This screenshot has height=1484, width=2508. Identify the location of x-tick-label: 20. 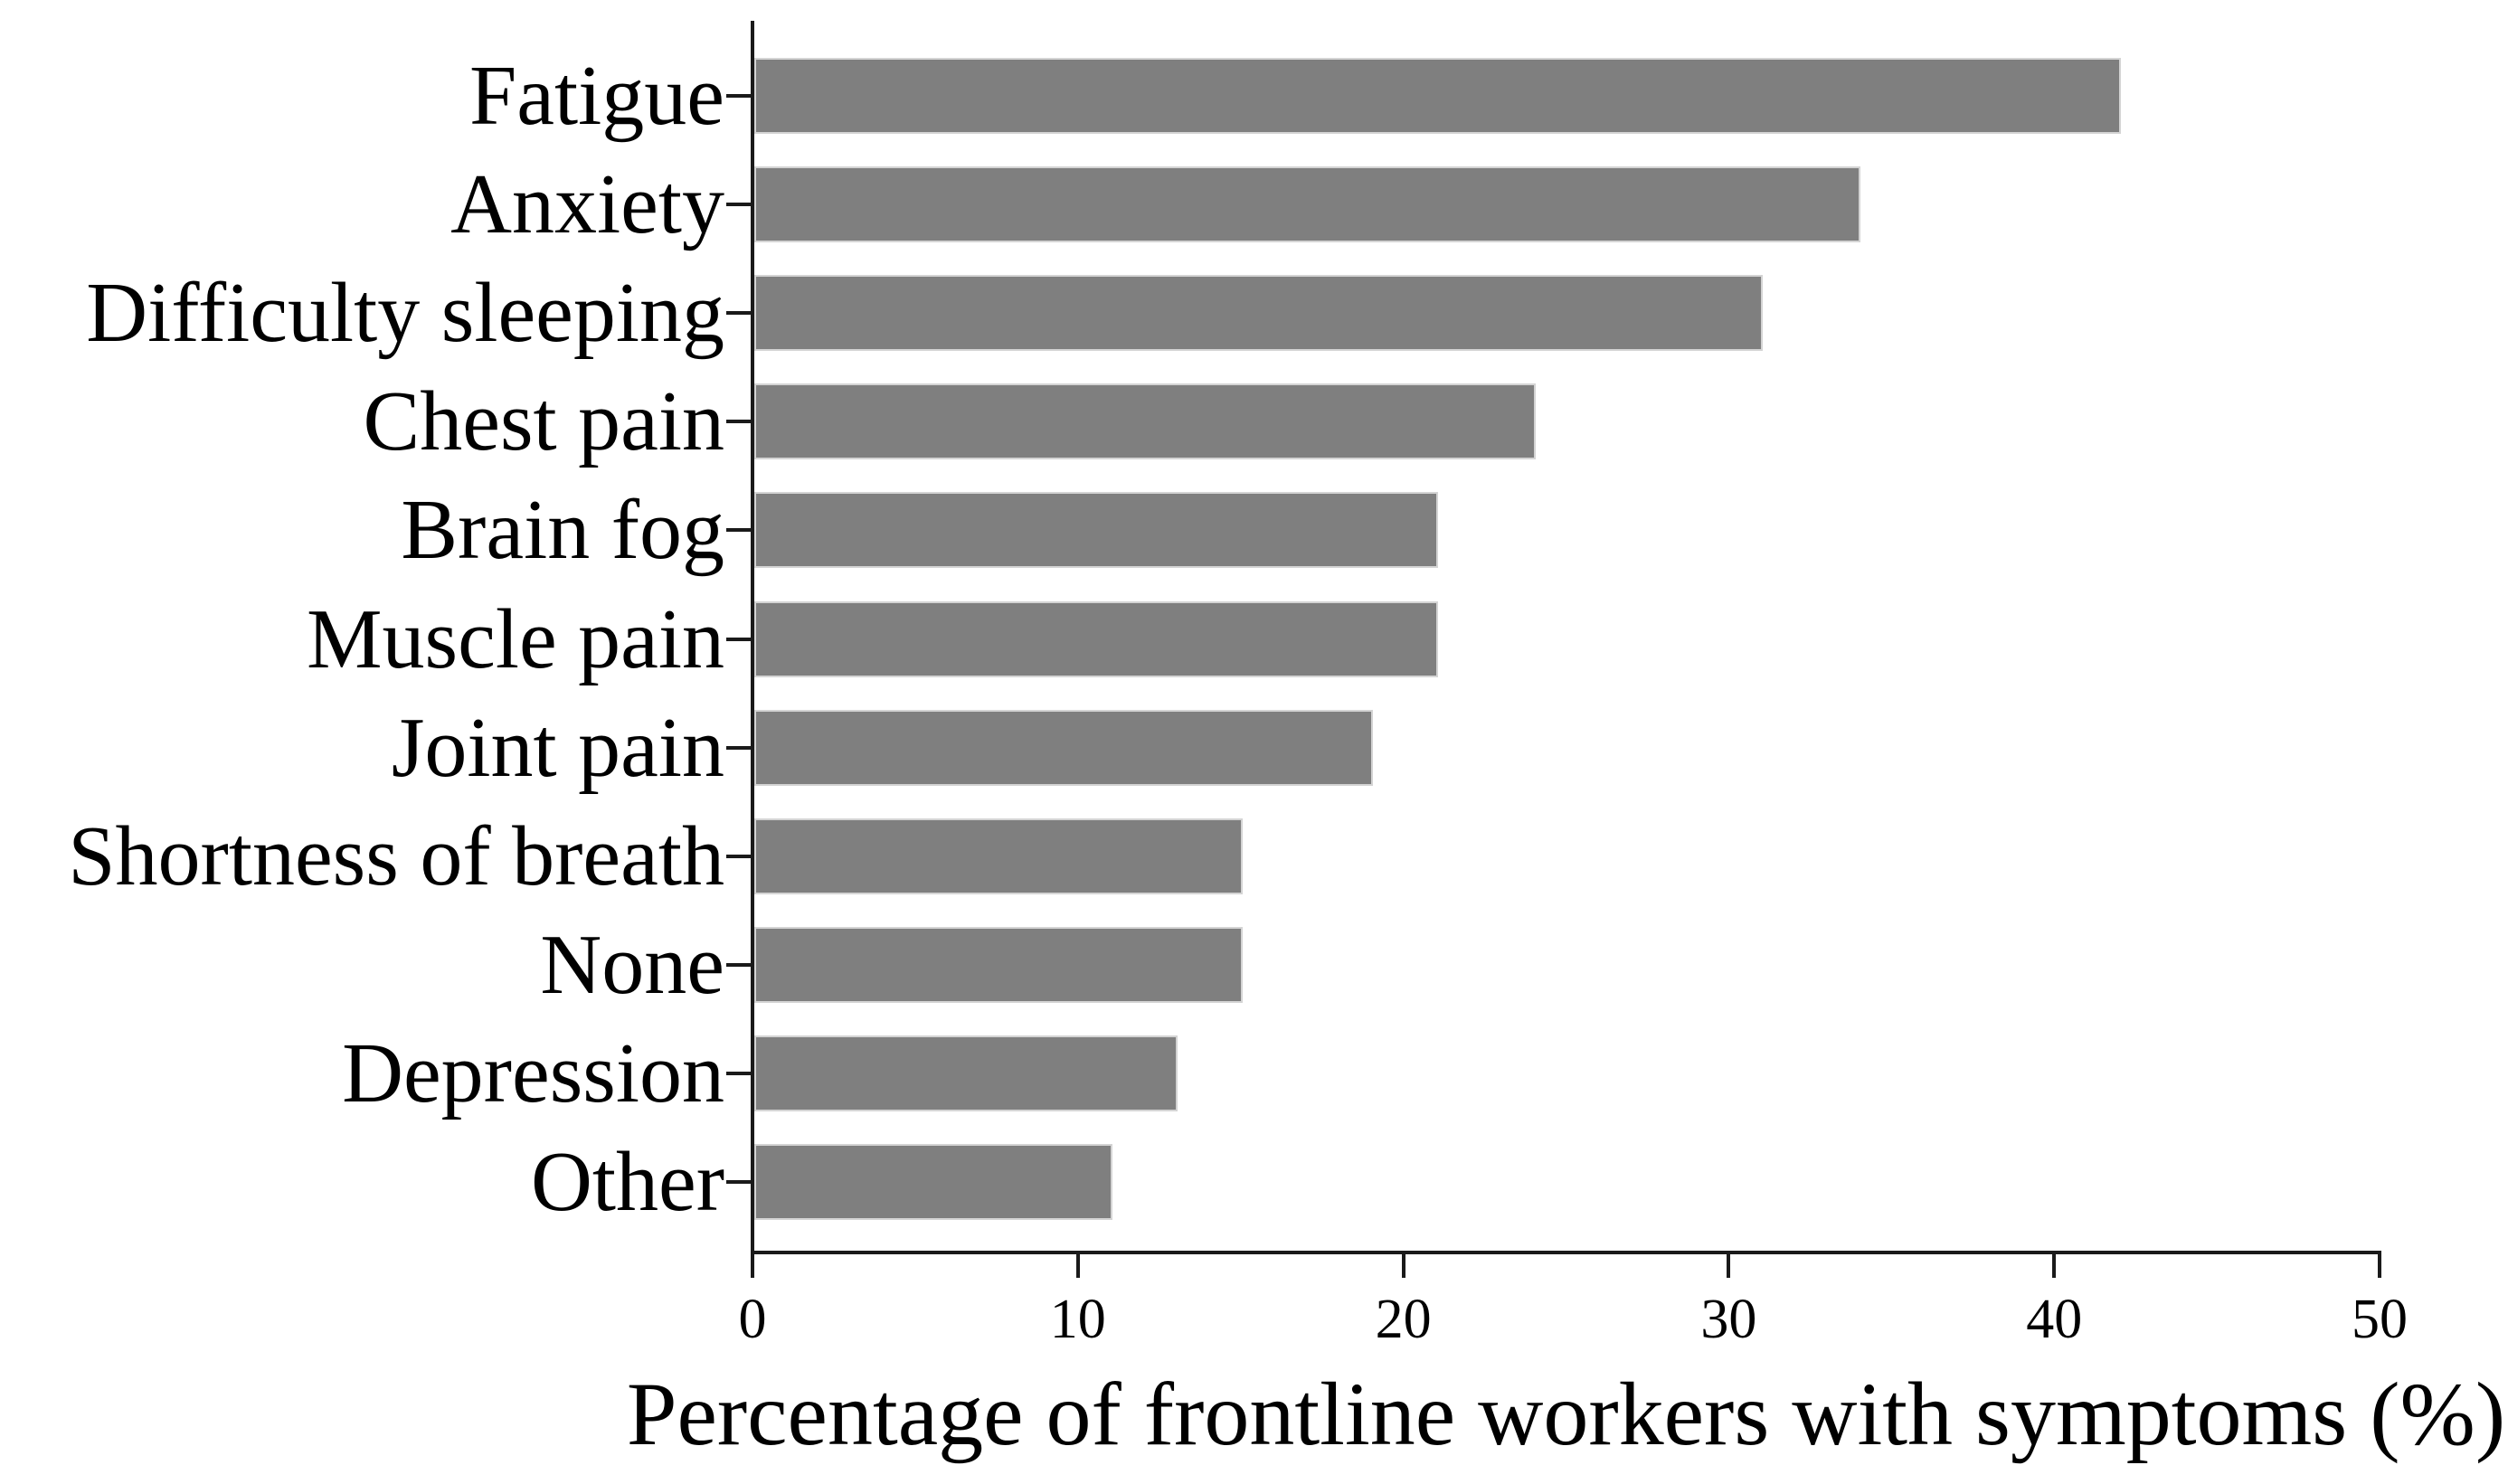
(1403, 1319).